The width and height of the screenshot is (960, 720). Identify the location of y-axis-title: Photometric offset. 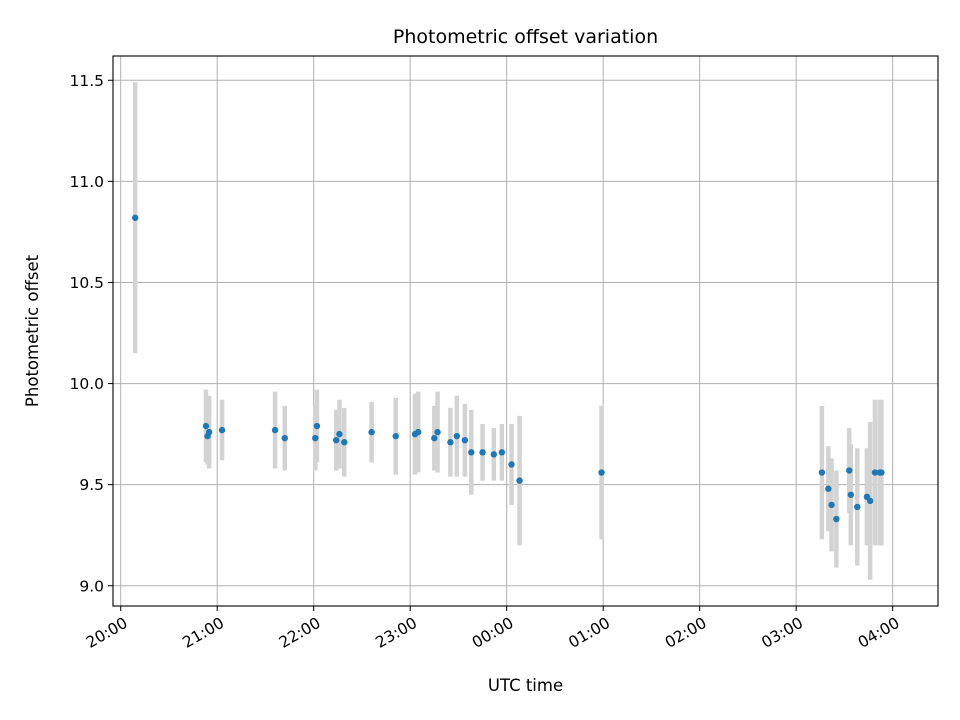
(32, 330).